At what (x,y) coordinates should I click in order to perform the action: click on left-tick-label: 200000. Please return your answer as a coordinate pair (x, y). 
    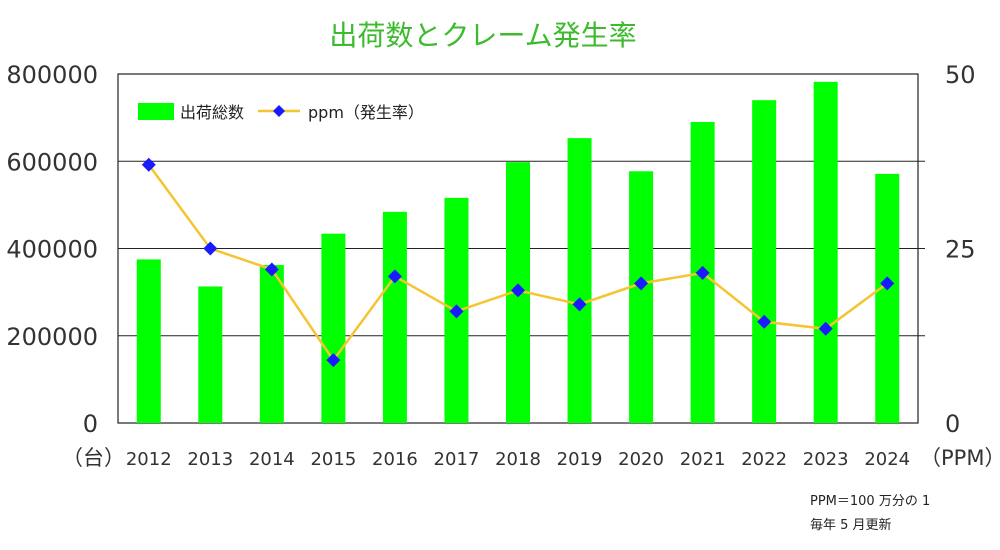
    Looking at the image, I should click on (52, 337).